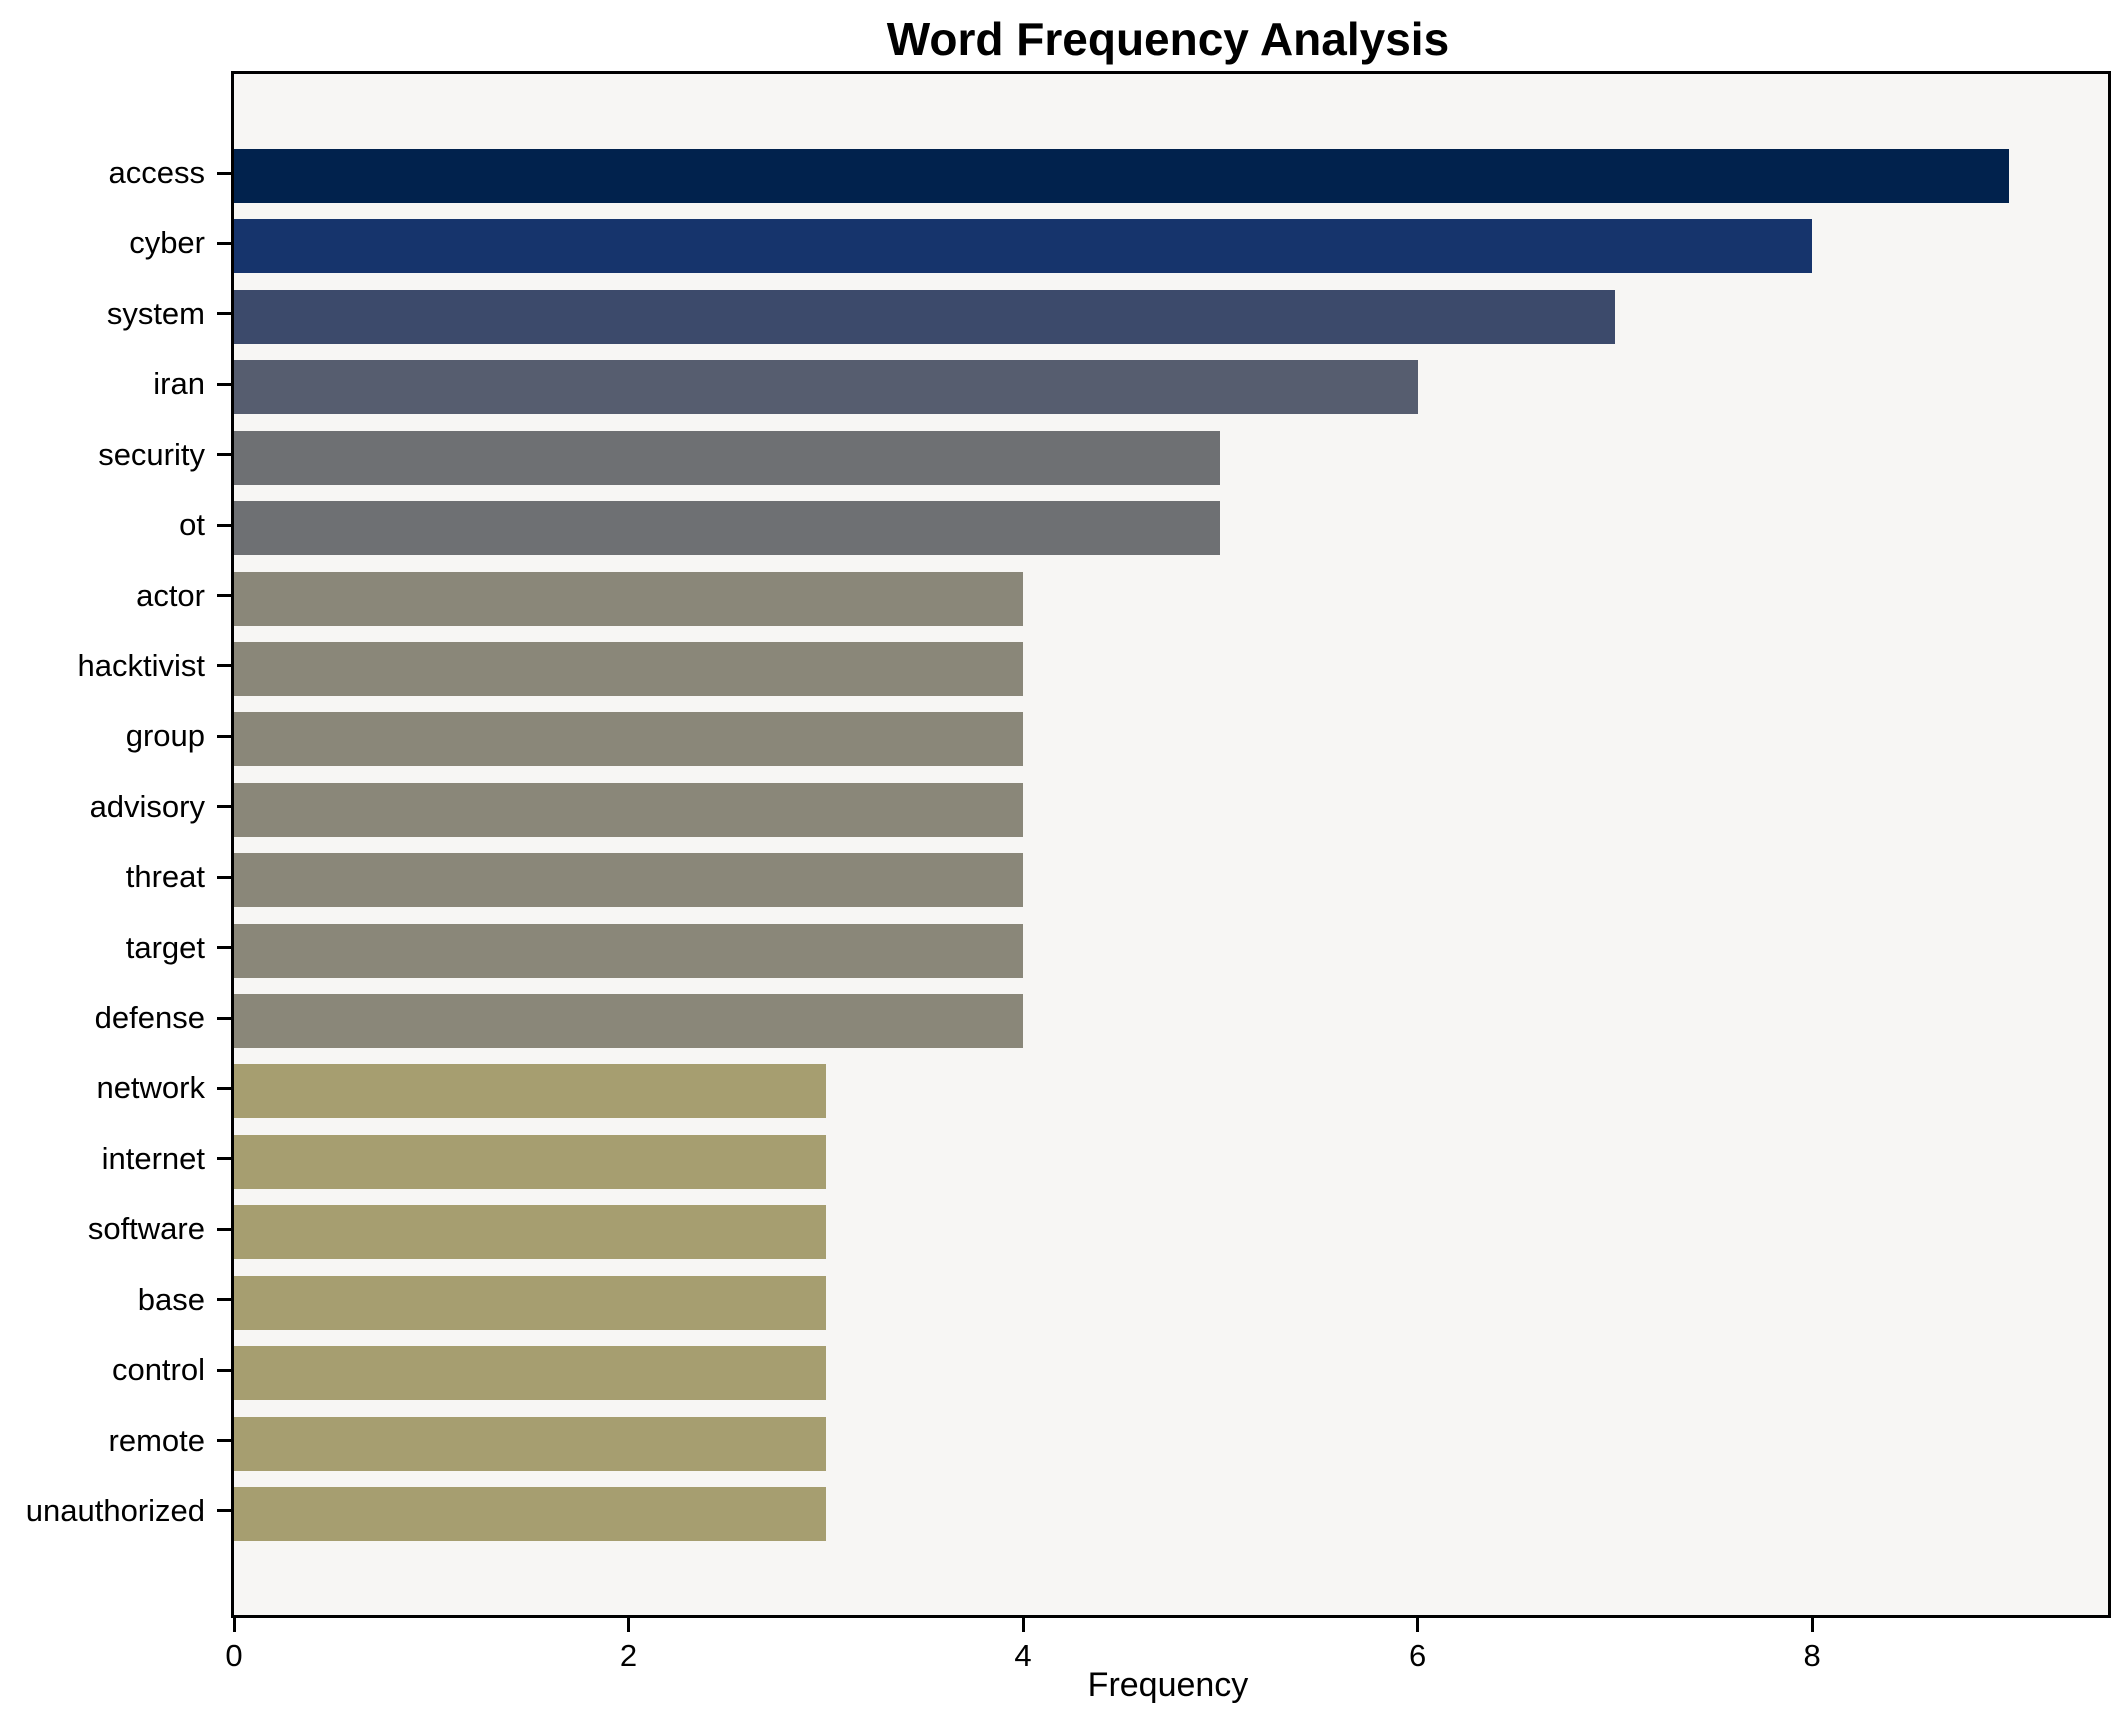 The image size is (2112, 1722). Describe the element at coordinates (629, 1021) in the screenshot. I see `bar-defense` at that location.